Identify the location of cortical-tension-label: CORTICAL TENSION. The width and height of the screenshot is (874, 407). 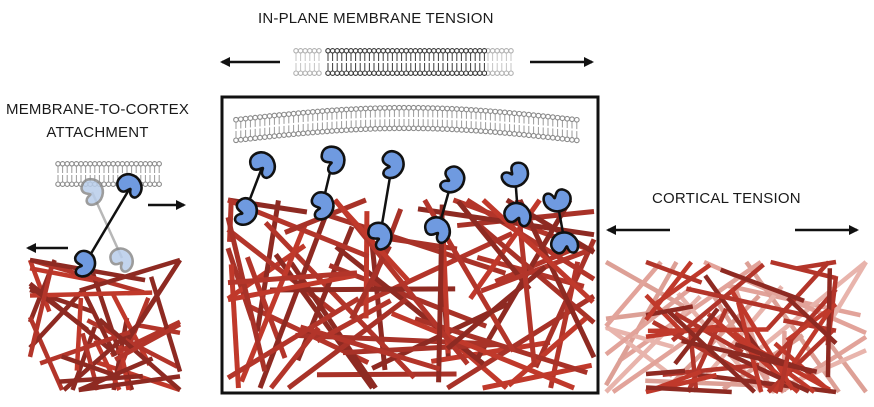
(726, 198).